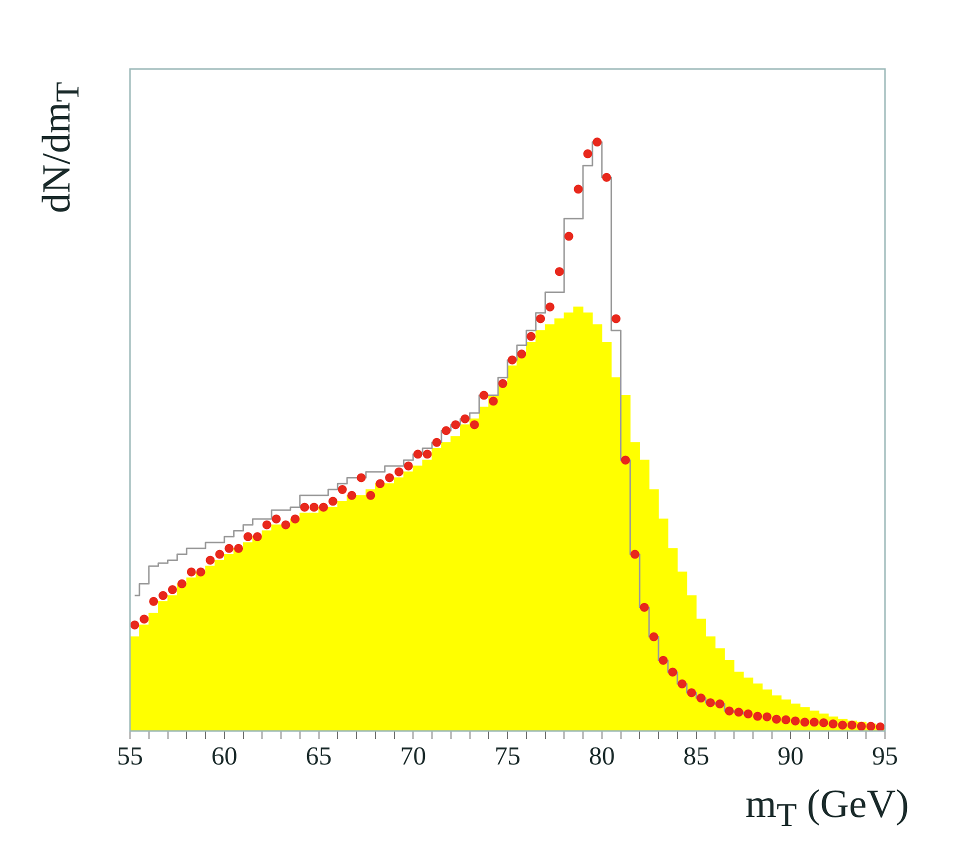 The image size is (959, 844). Describe the element at coordinates (319, 755) in the screenshot. I see `x-tick-label: 65` at that location.